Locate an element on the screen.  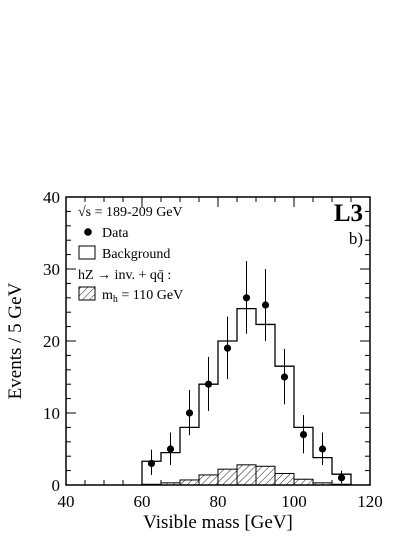
x-tick-label: 60 is located at coordinates (142, 501).